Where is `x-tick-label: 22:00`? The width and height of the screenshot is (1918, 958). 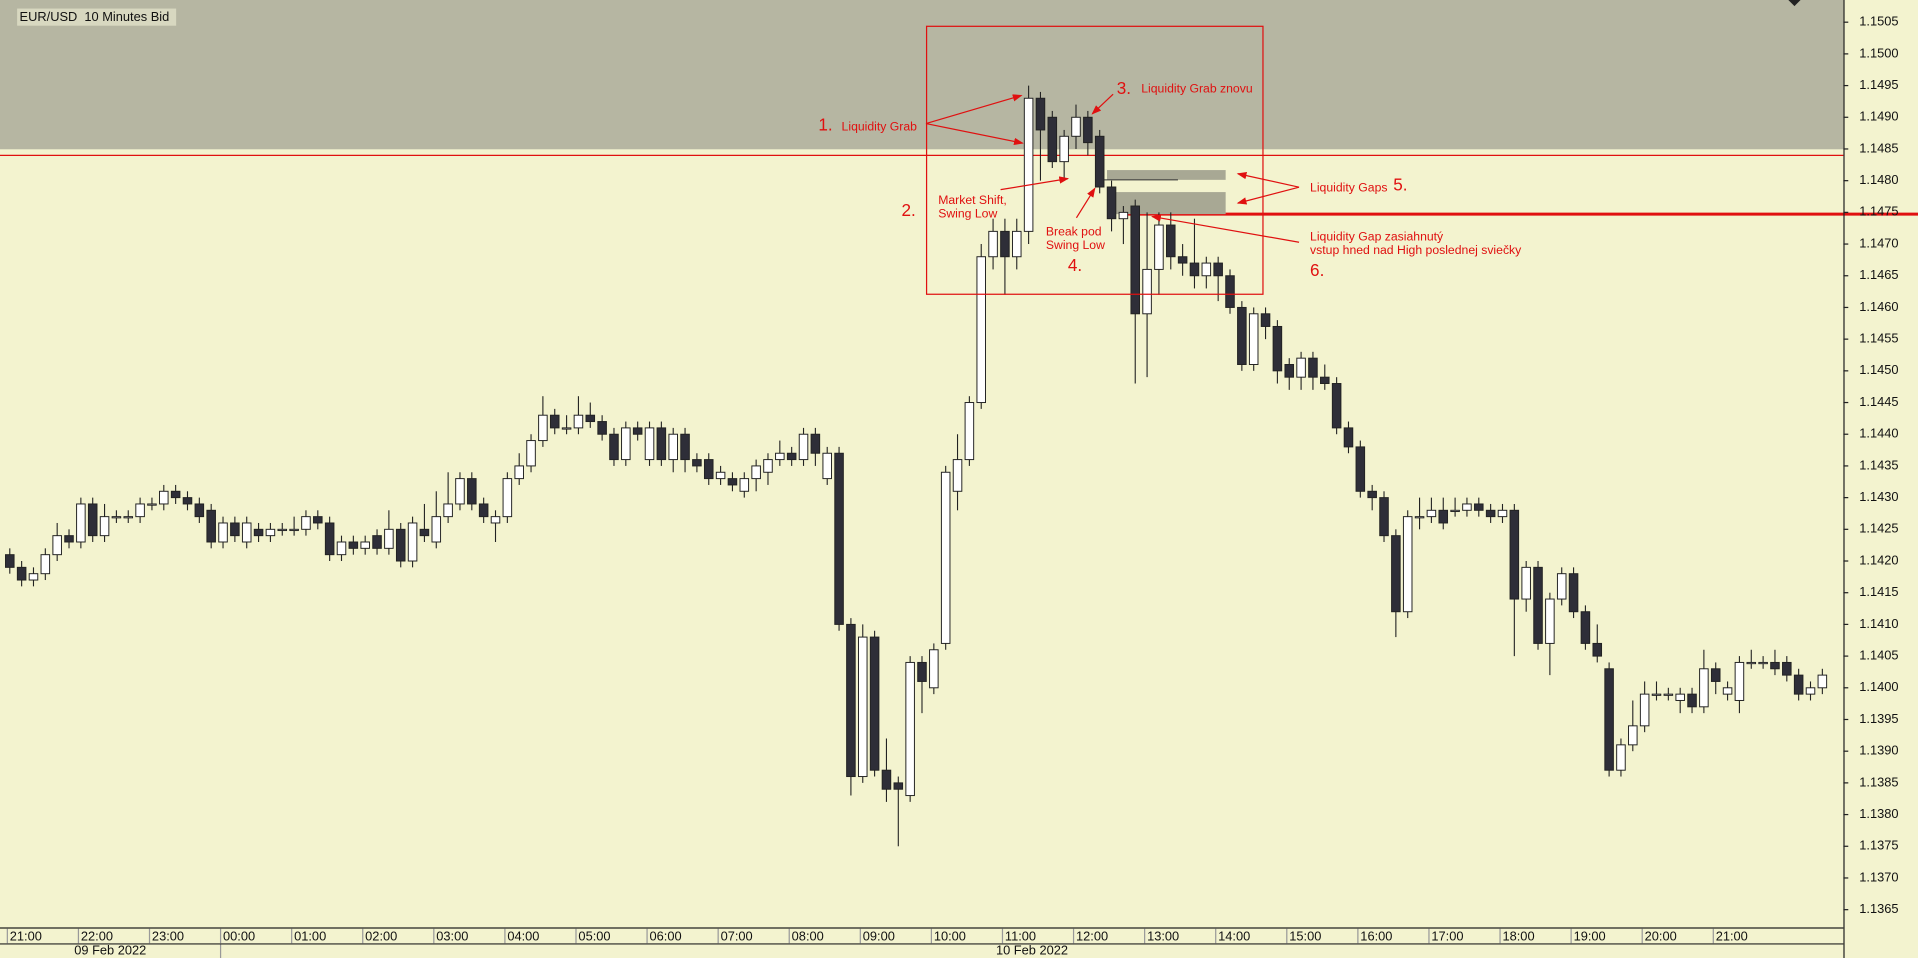
x-tick-label: 22:00 is located at coordinates (97, 936).